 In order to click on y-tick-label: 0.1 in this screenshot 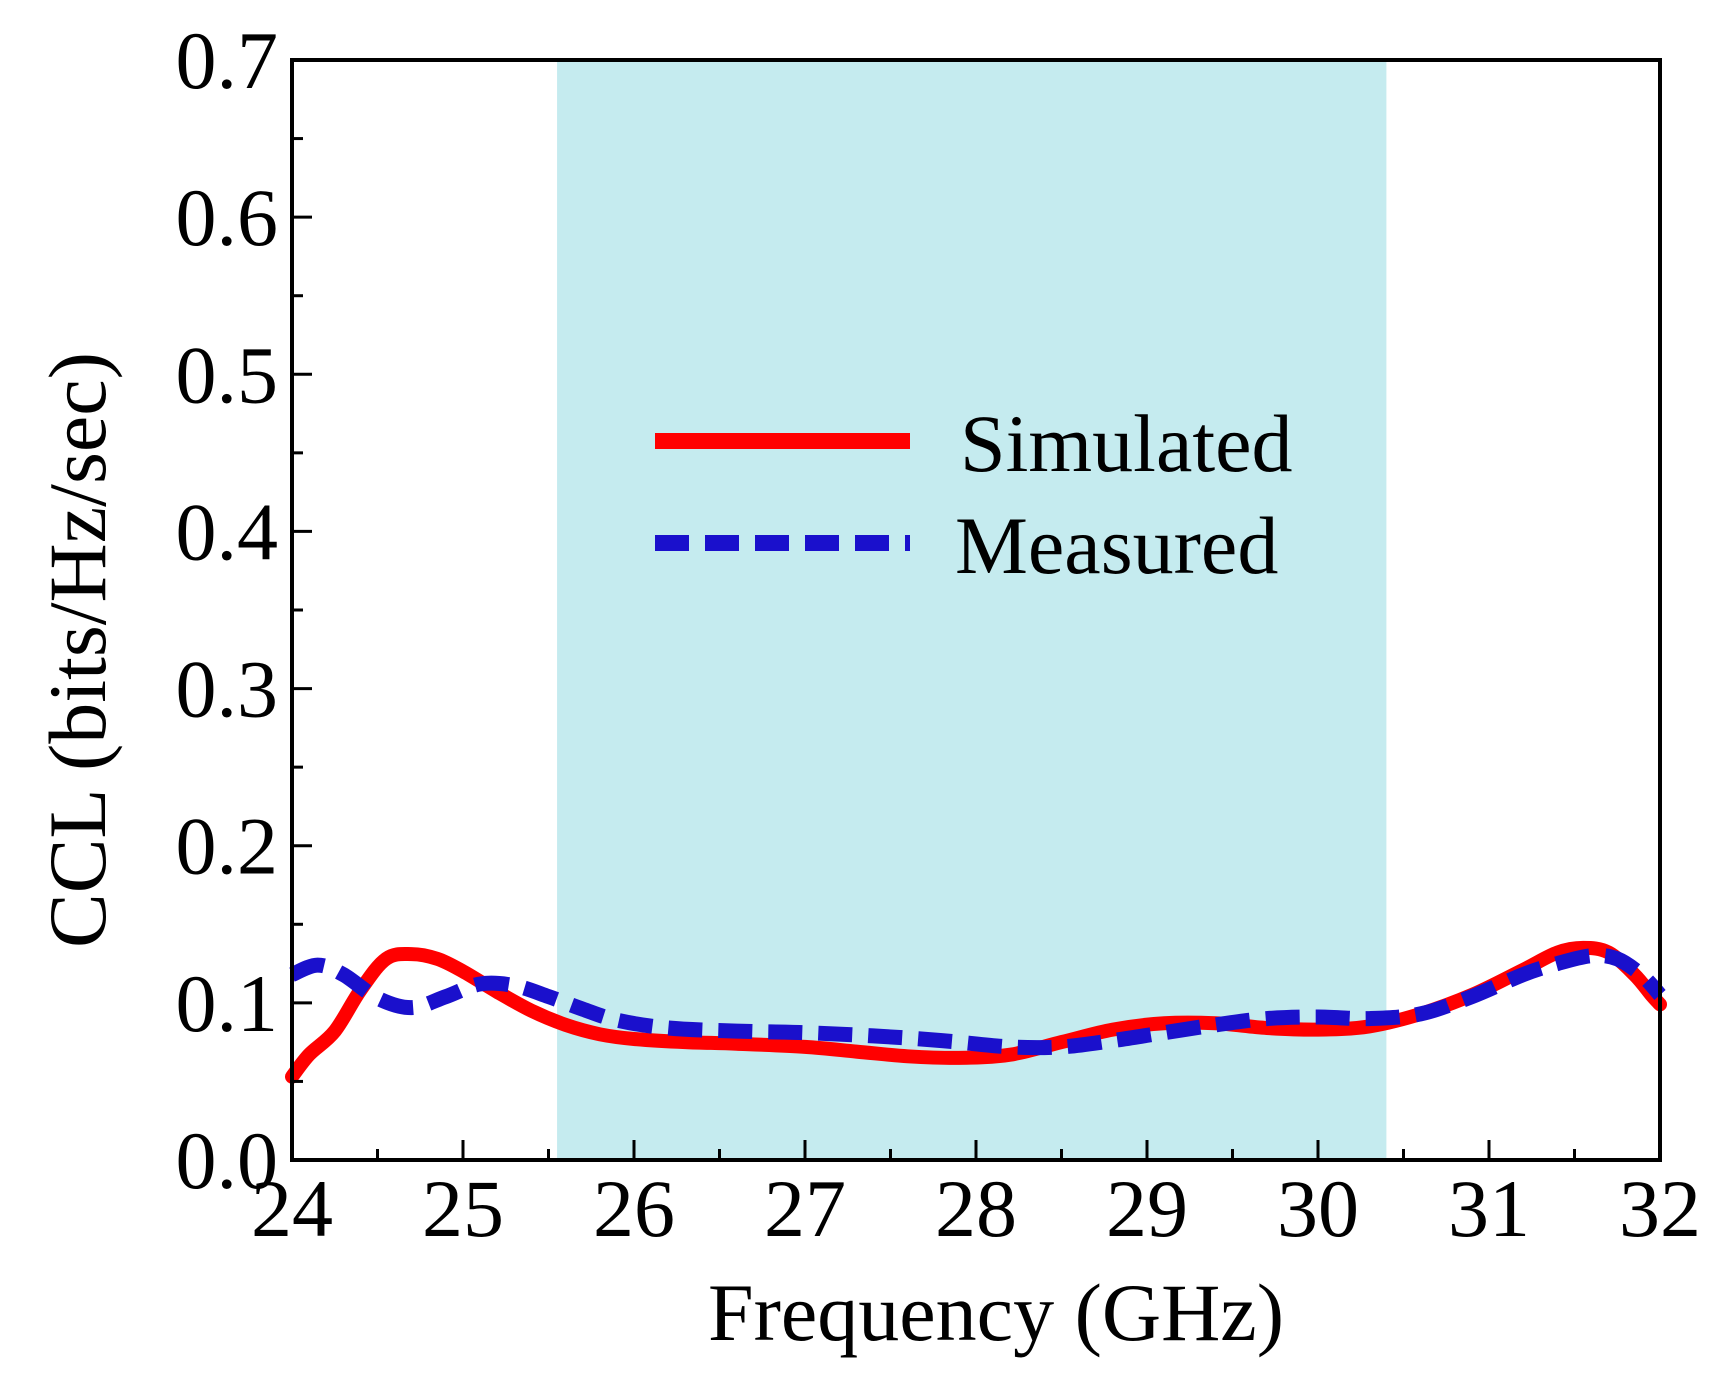, I will do `click(227, 1003)`.